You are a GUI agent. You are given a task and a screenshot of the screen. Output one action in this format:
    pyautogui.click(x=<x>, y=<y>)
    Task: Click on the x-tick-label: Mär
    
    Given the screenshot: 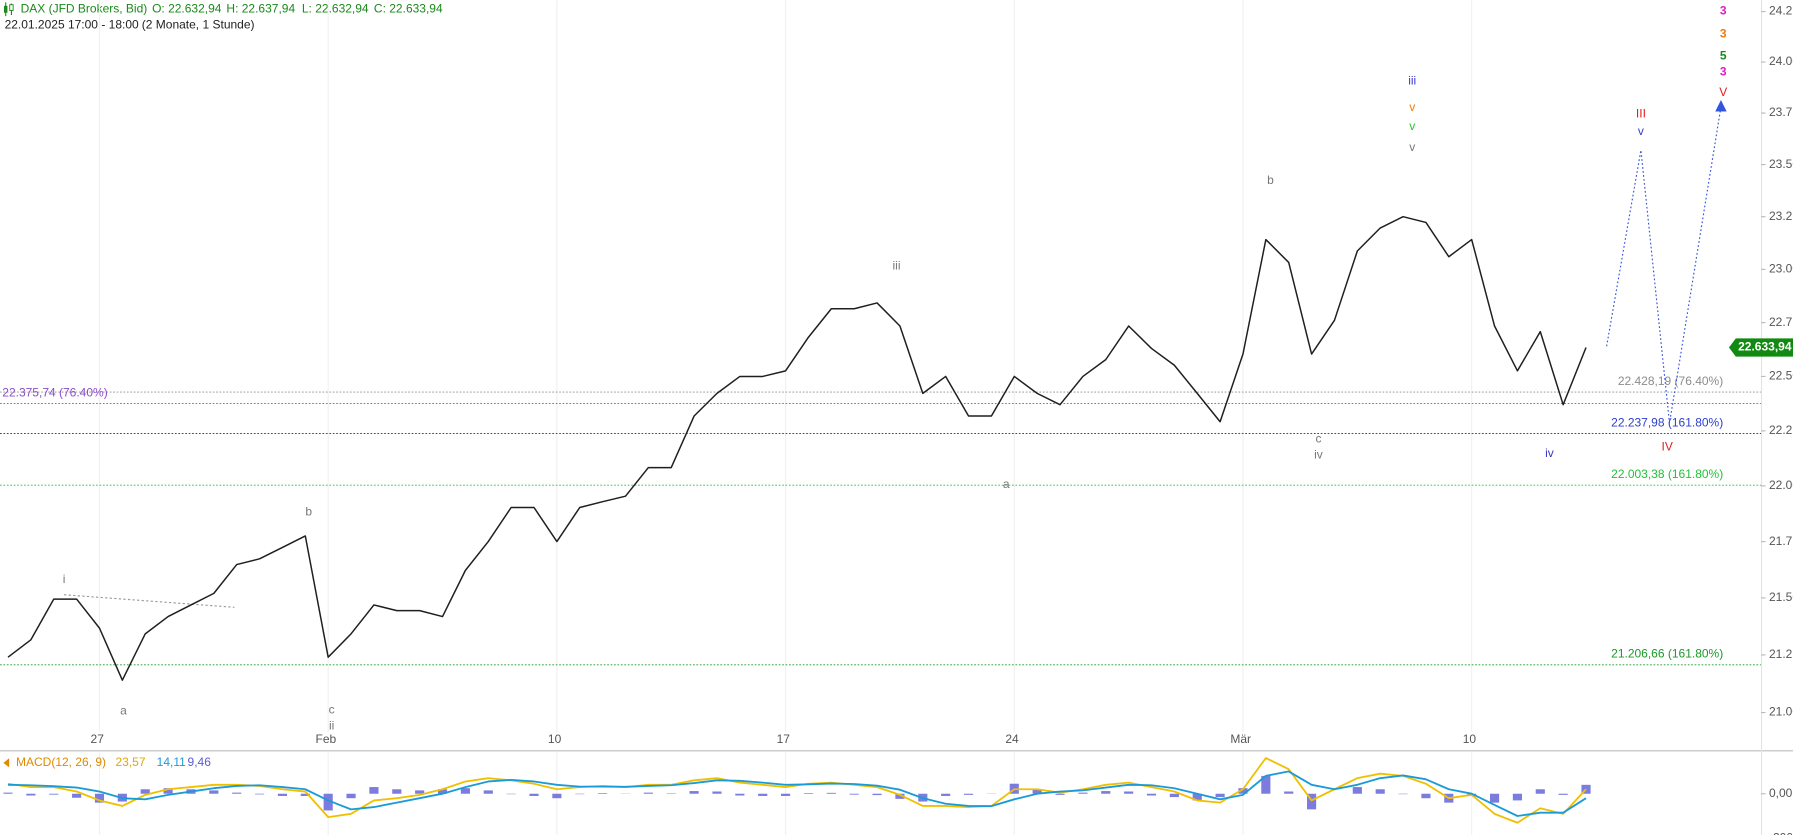 What is the action you would take?
    pyautogui.click(x=1240, y=739)
    